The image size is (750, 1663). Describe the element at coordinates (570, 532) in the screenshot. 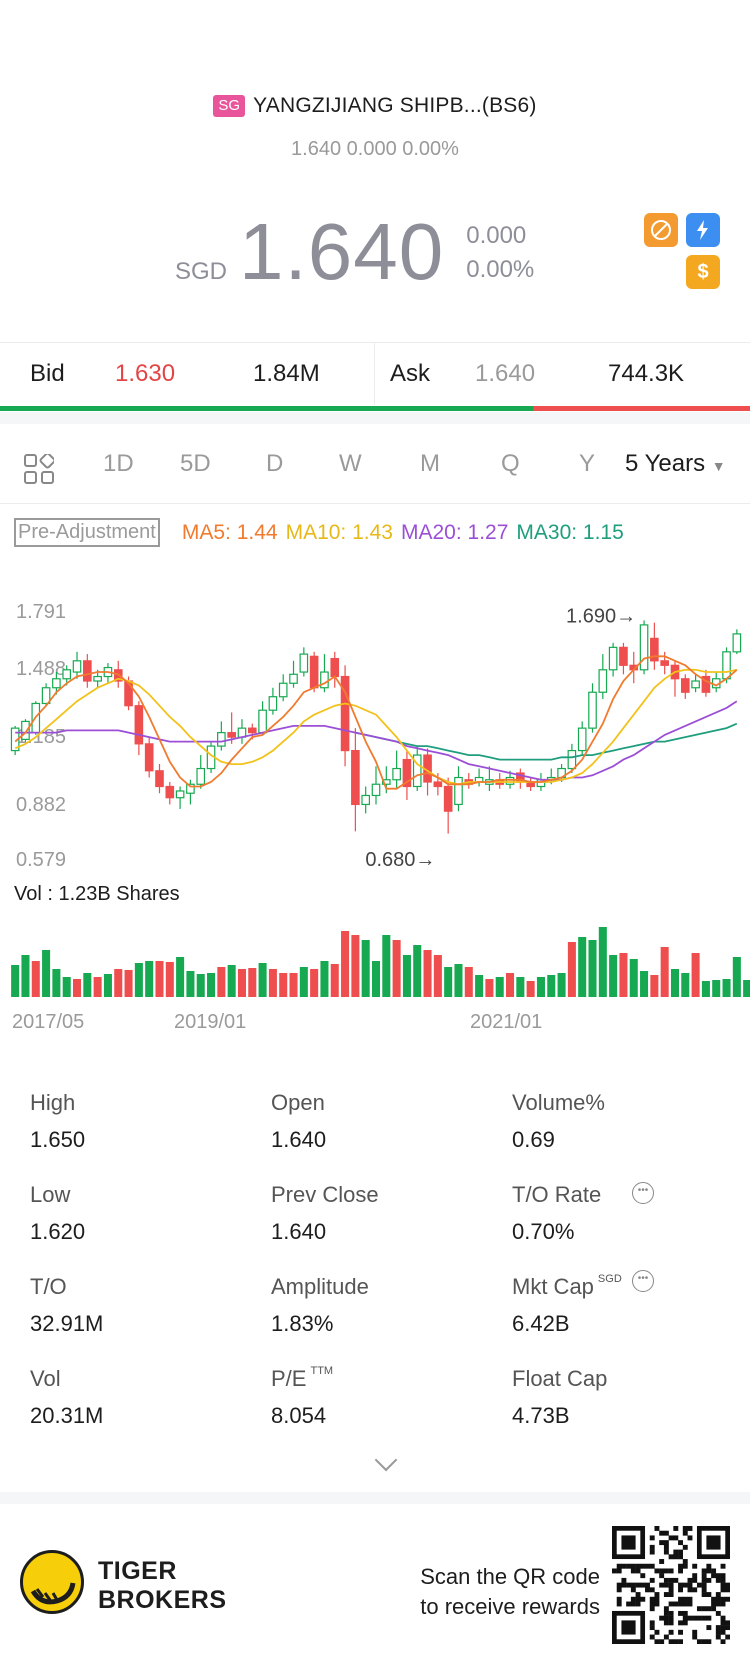

I see `ma30-label: MA30: 1.15` at that location.